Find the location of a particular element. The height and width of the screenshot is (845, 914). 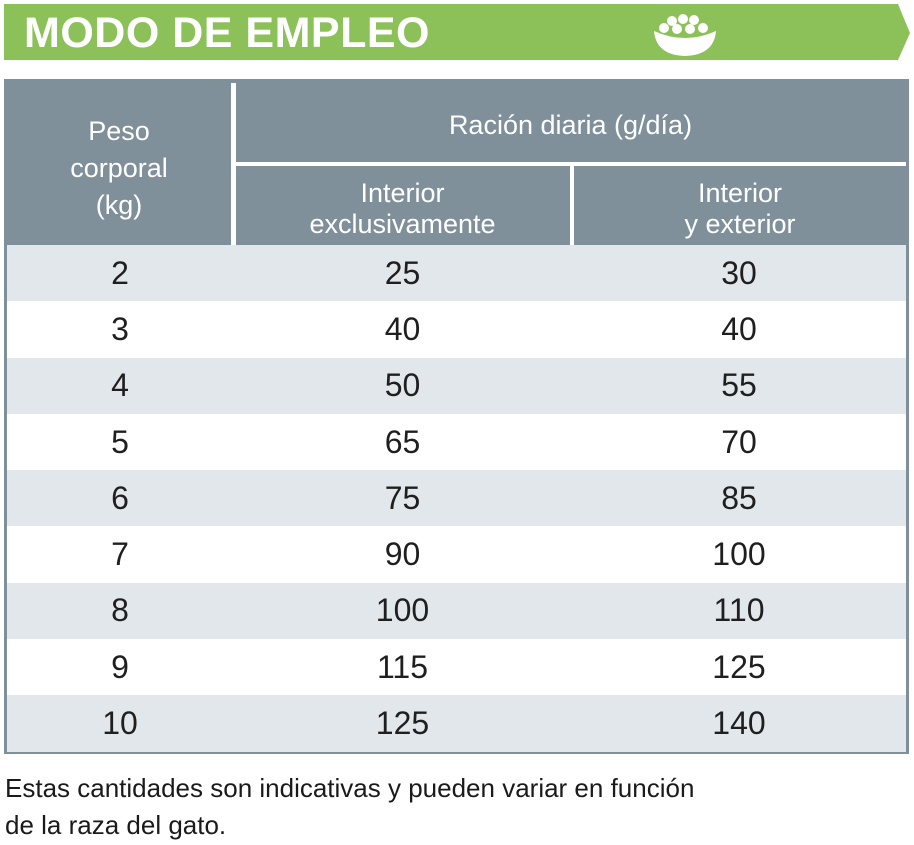

table-row: 2 25 30 is located at coordinates (456, 273).